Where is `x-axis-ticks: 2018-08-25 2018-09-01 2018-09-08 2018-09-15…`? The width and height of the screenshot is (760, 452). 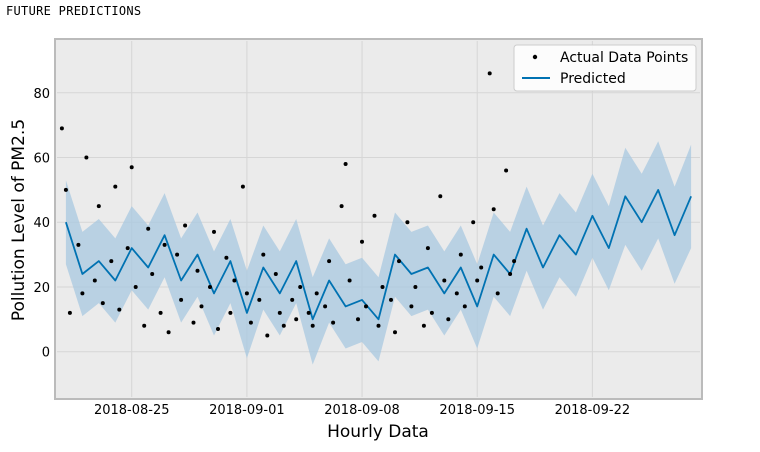
x-axis-ticks: 2018-08-25 2018-09-01 2018-09-08 2018-09-15… is located at coordinates (362, 410).